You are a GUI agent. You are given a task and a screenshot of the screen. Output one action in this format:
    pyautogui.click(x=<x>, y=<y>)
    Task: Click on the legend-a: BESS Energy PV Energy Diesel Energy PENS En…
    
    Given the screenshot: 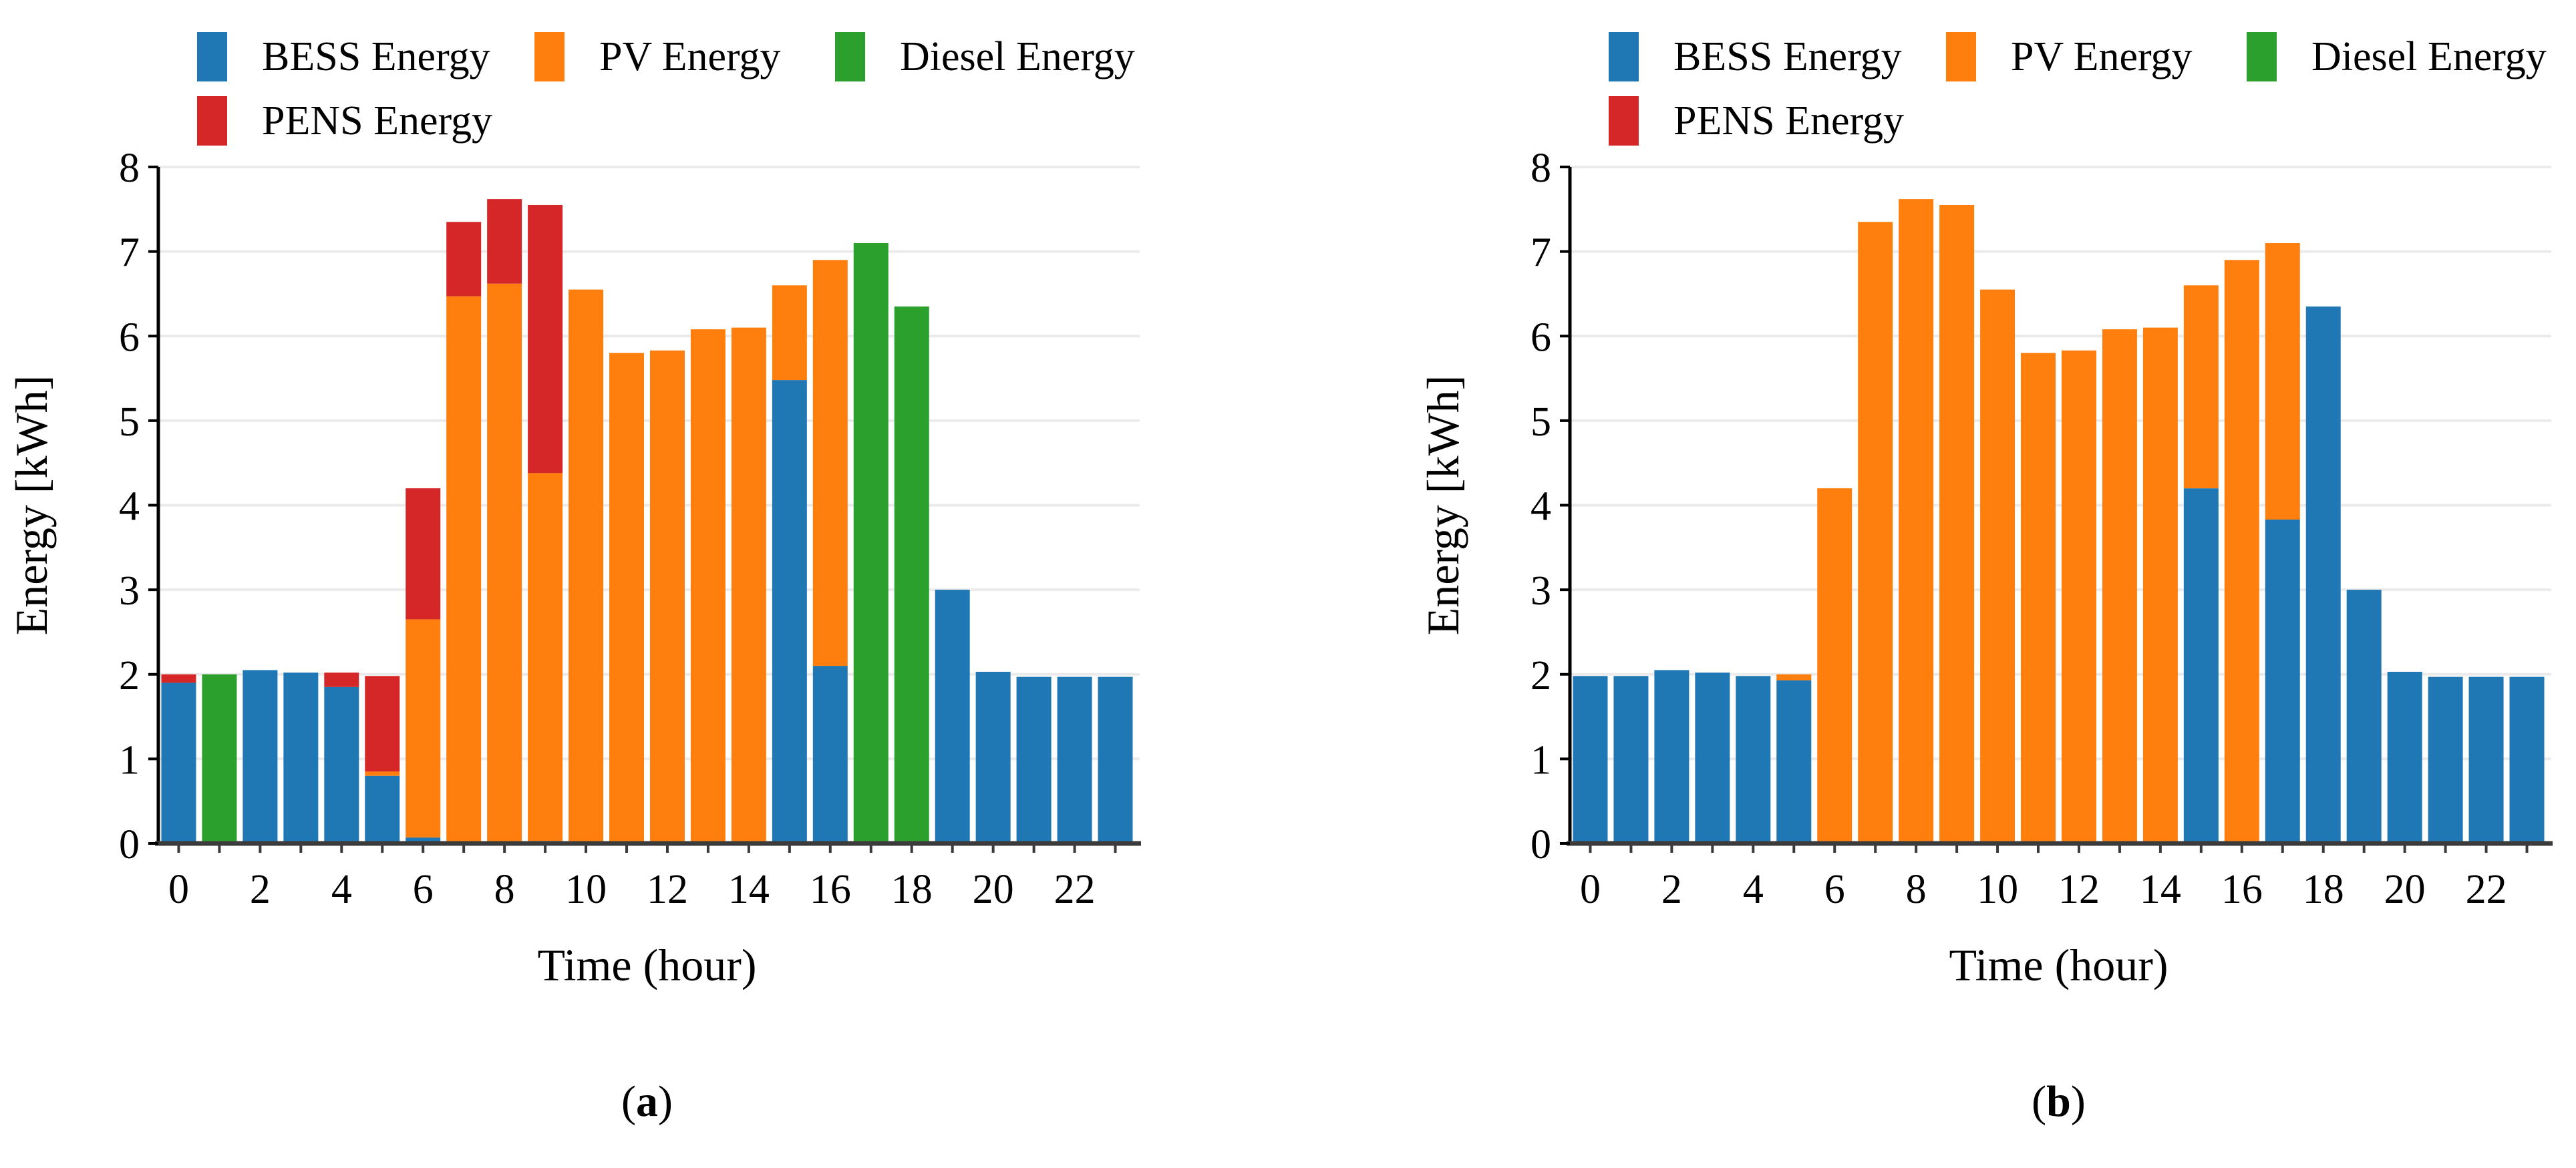 What is the action you would take?
    pyautogui.click(x=698, y=88)
    